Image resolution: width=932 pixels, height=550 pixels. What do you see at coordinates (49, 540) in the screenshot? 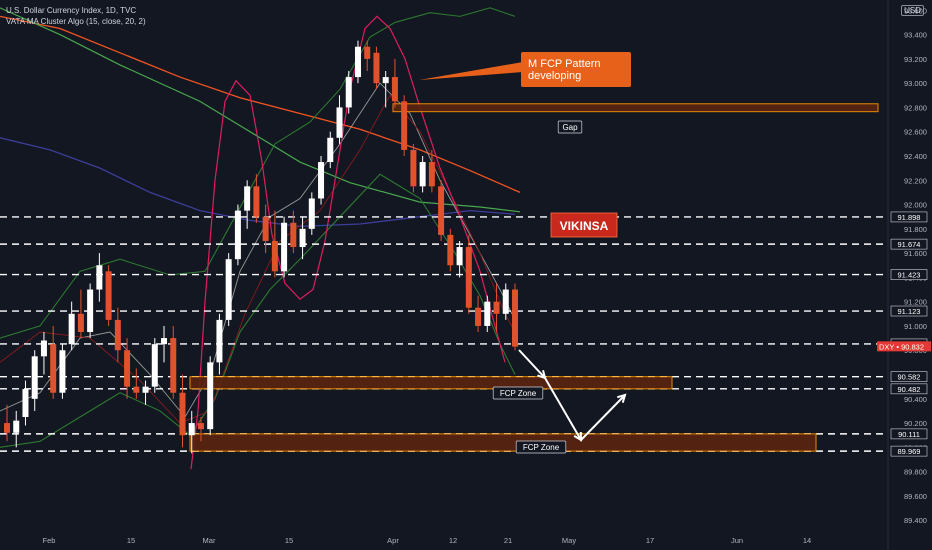
I see `x-tick-label: Feb` at bounding box center [49, 540].